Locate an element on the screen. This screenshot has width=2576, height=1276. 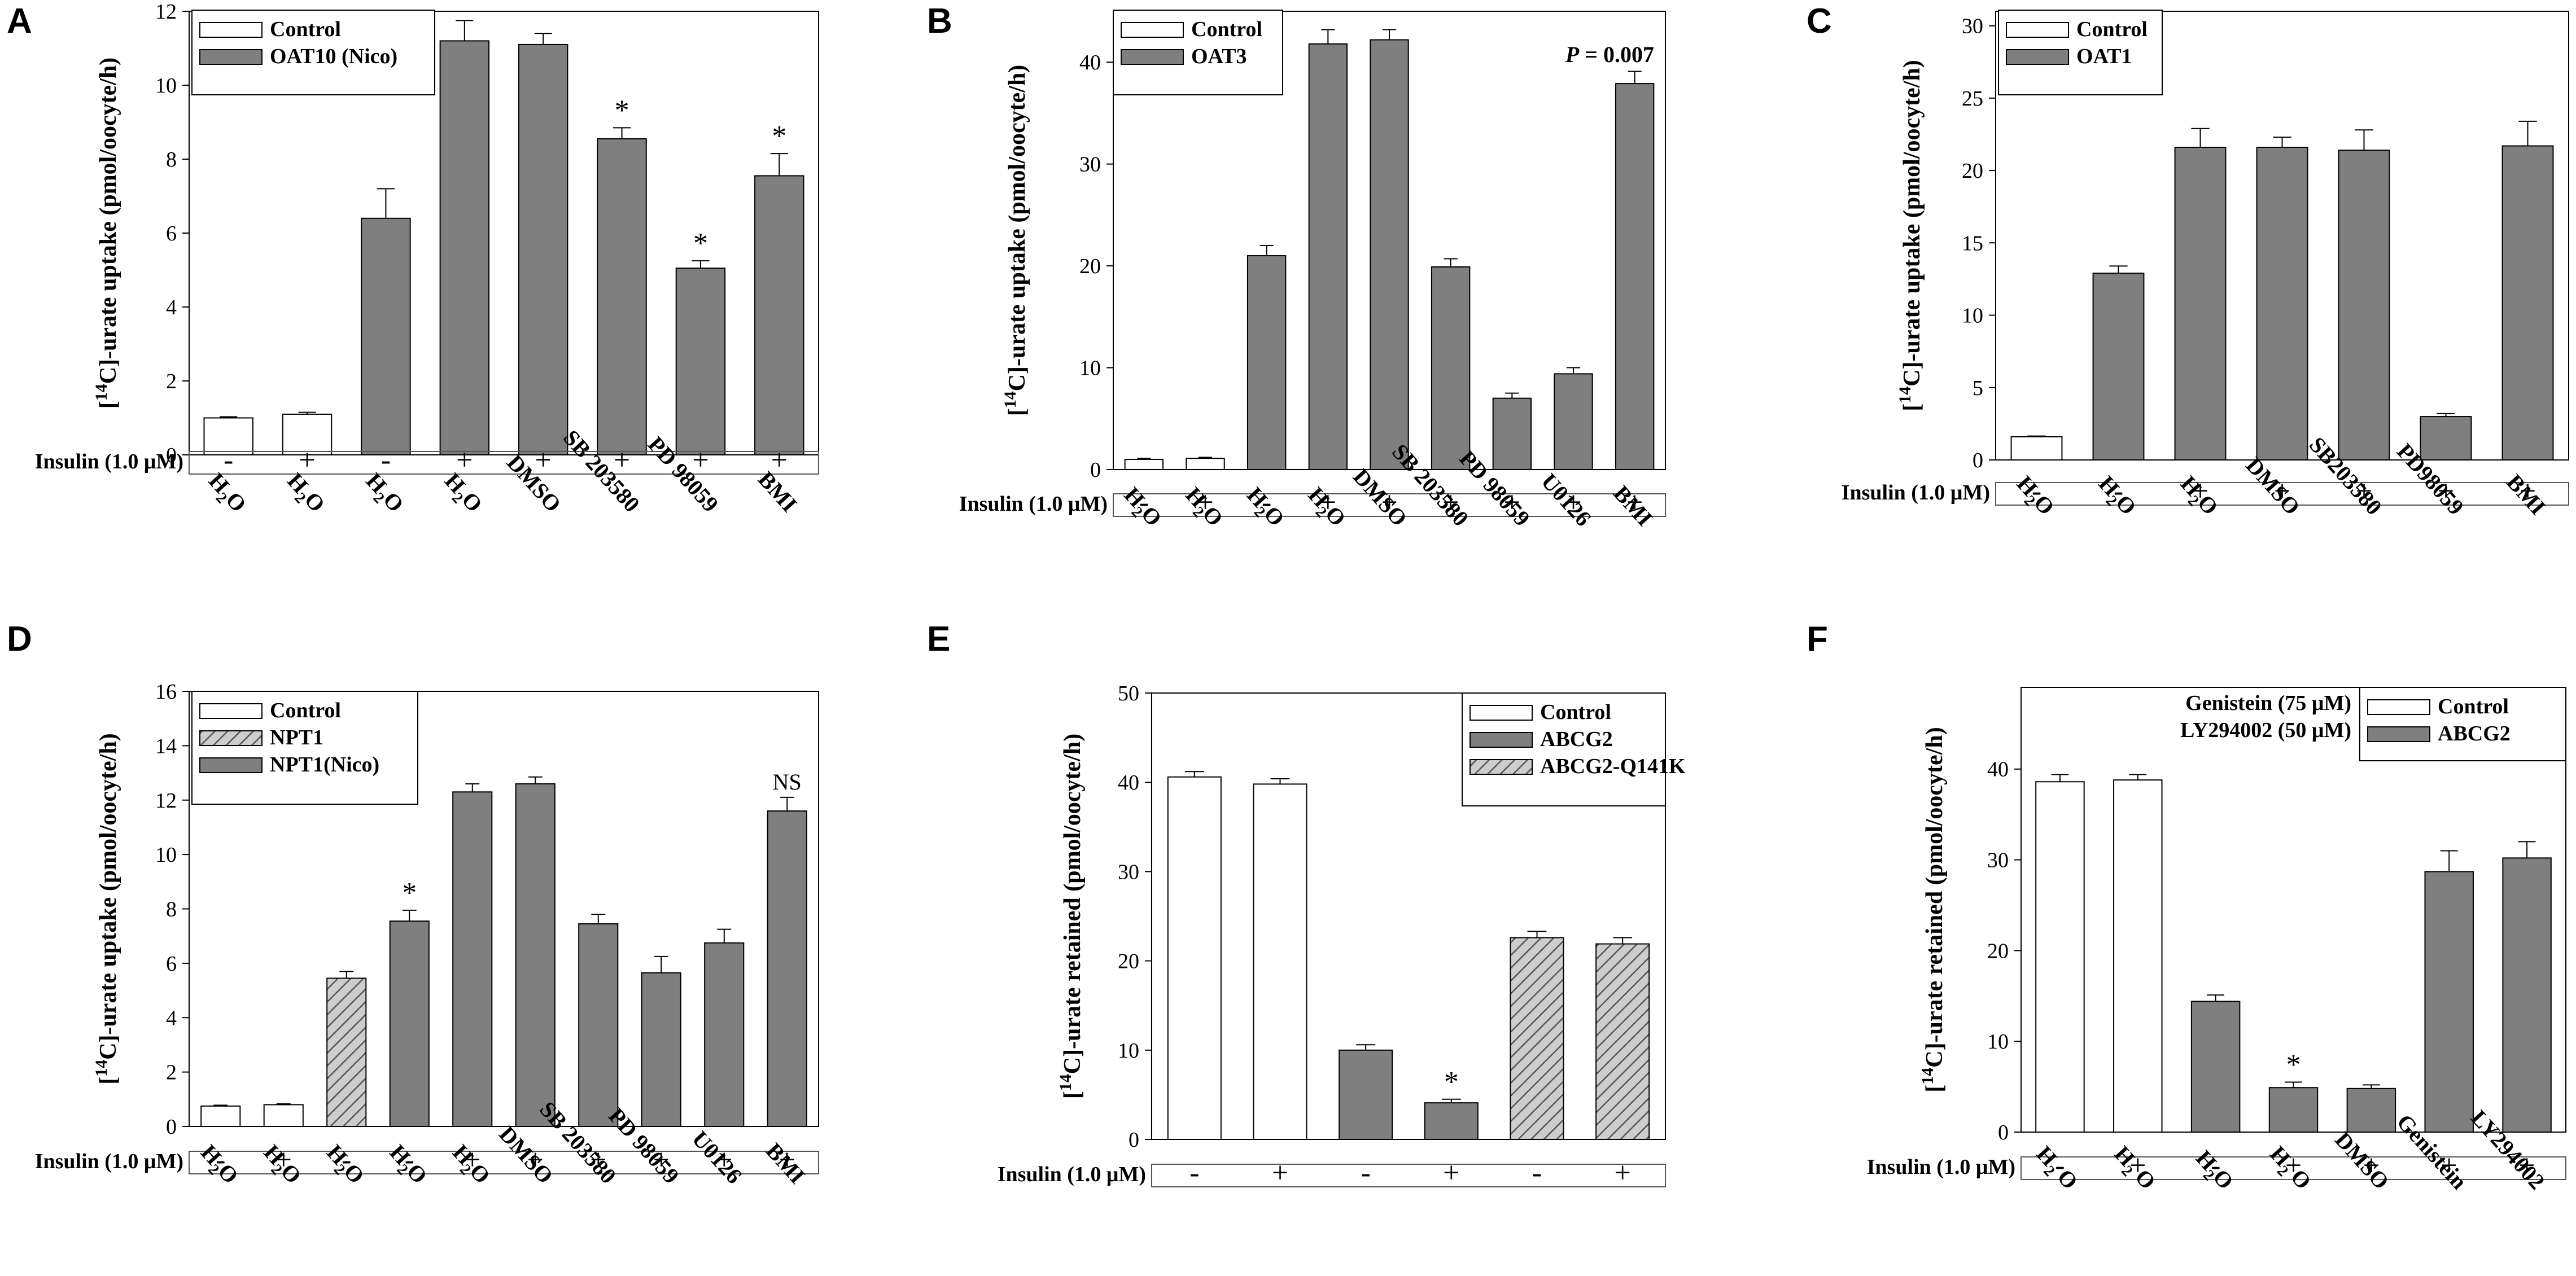
y-tick-label: 50 is located at coordinates (1128, 693).